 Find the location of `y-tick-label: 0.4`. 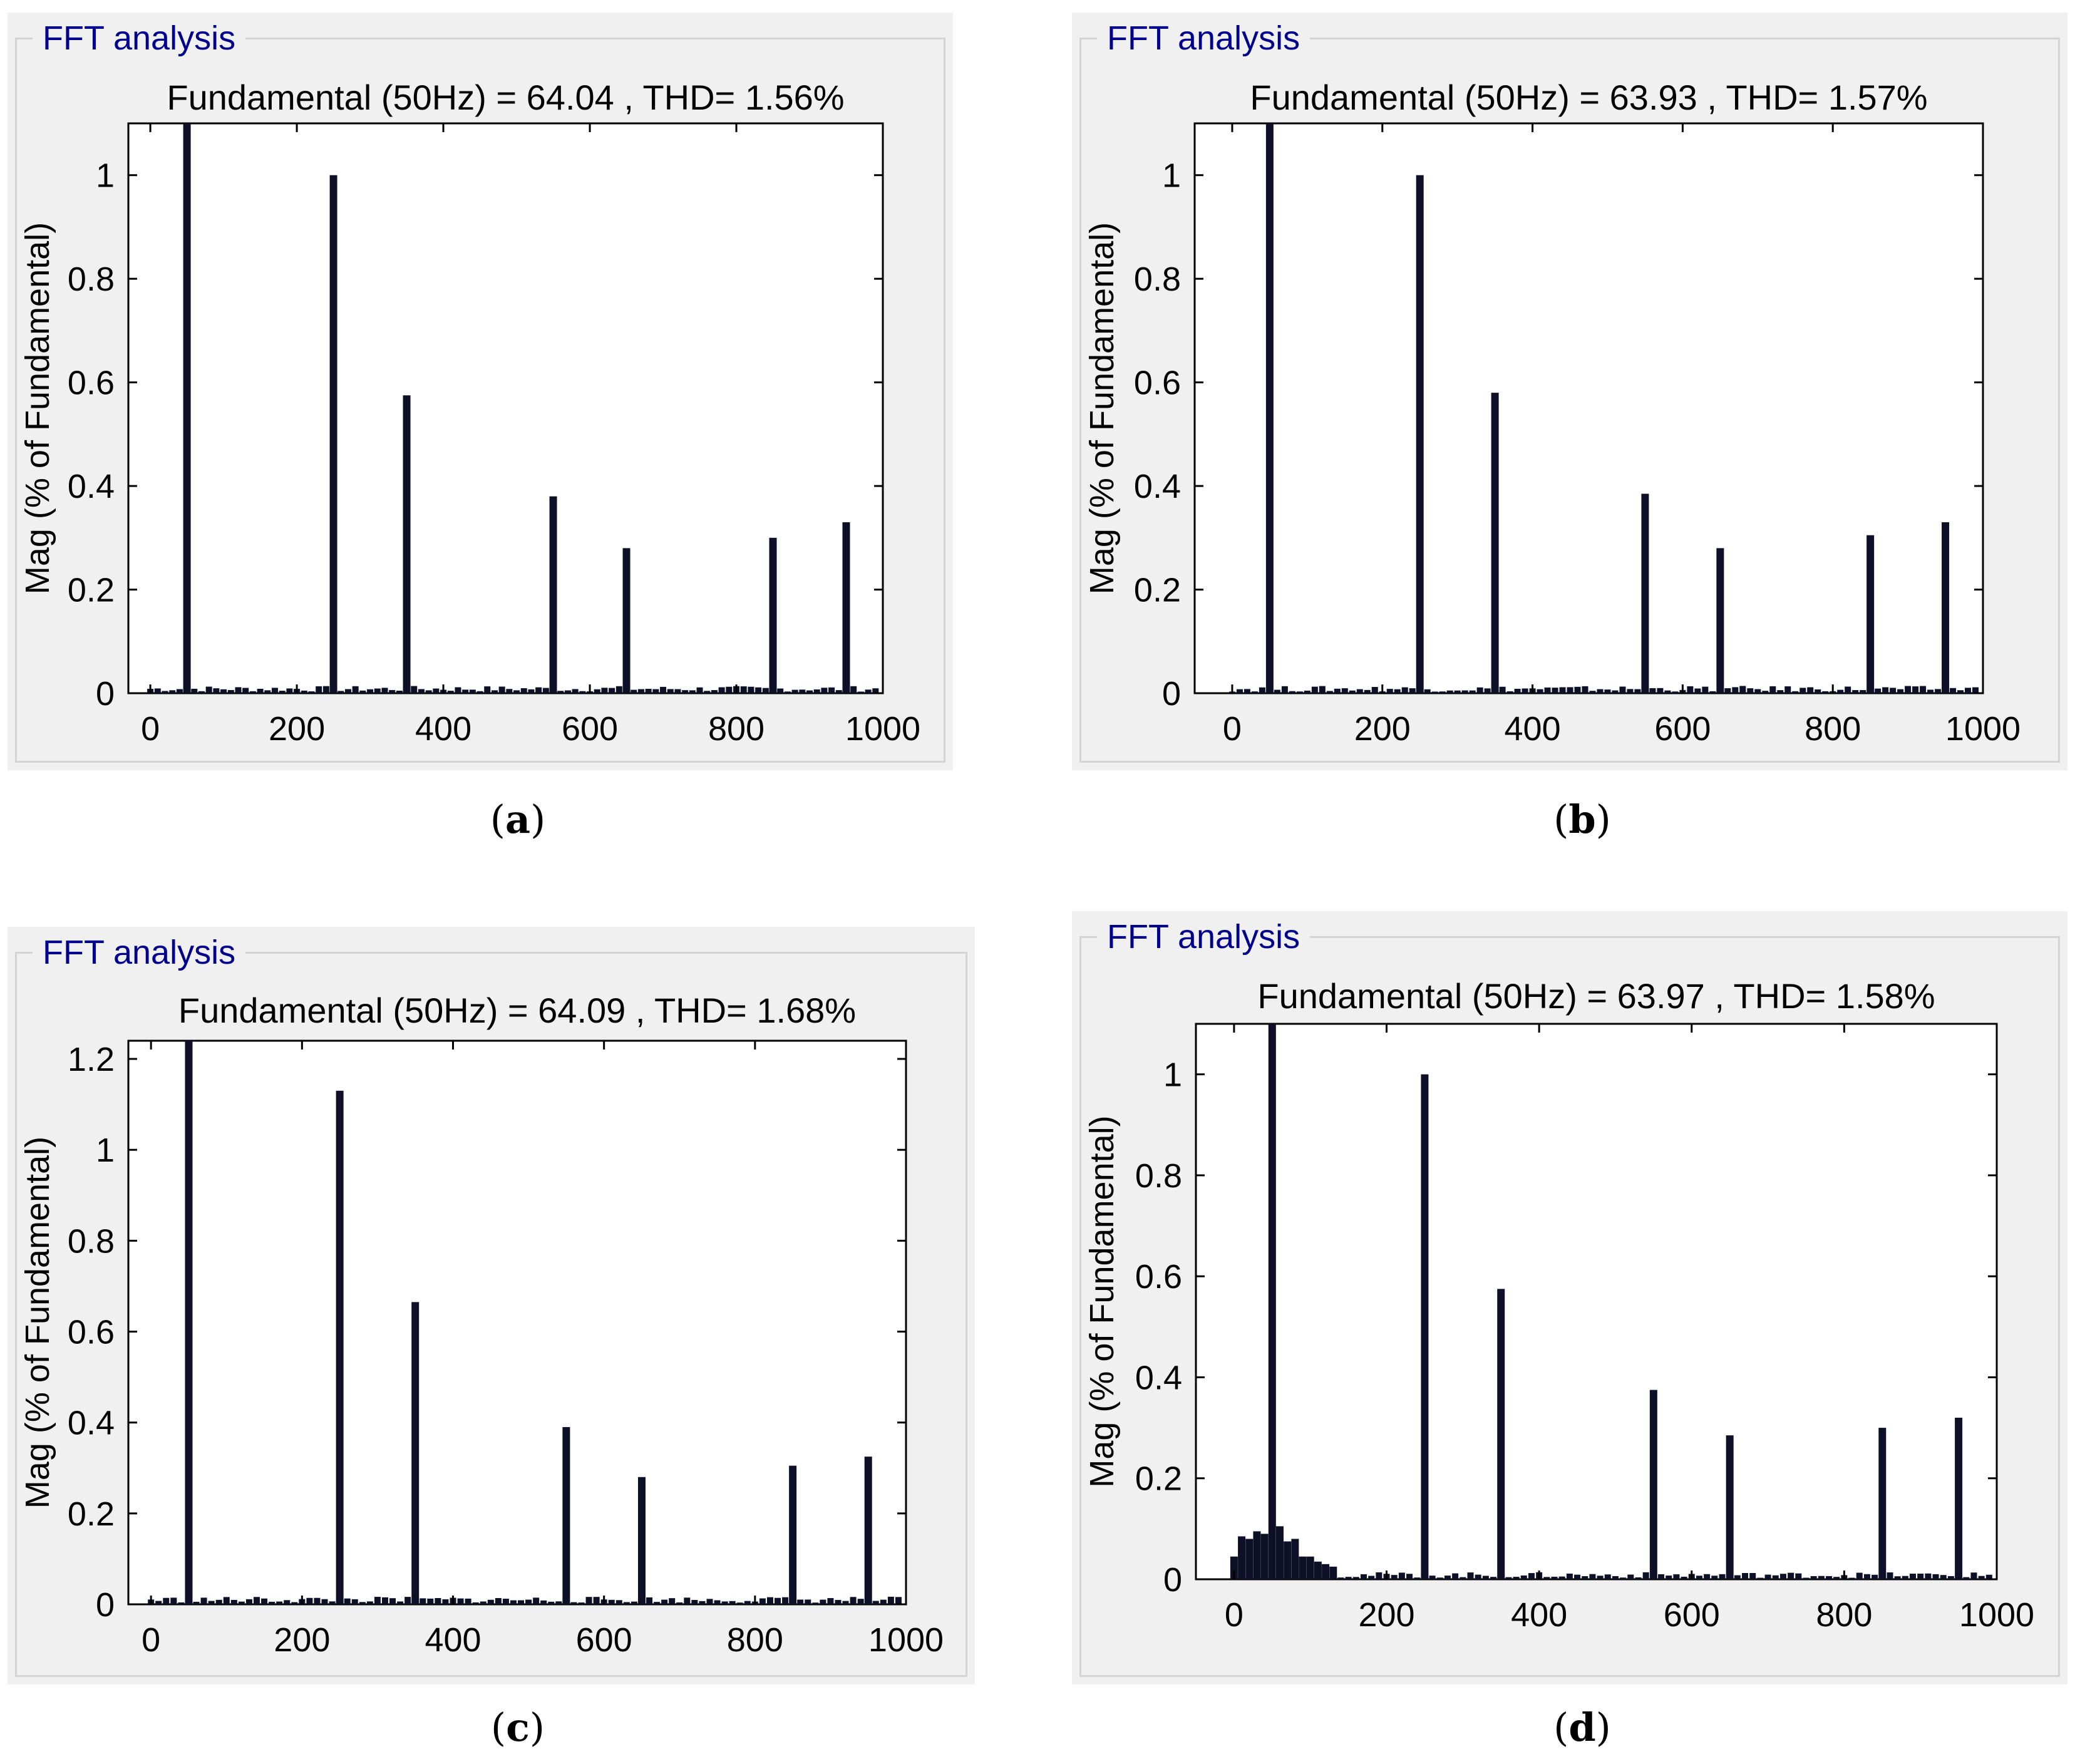

y-tick-label: 0.4 is located at coordinates (1157, 486).